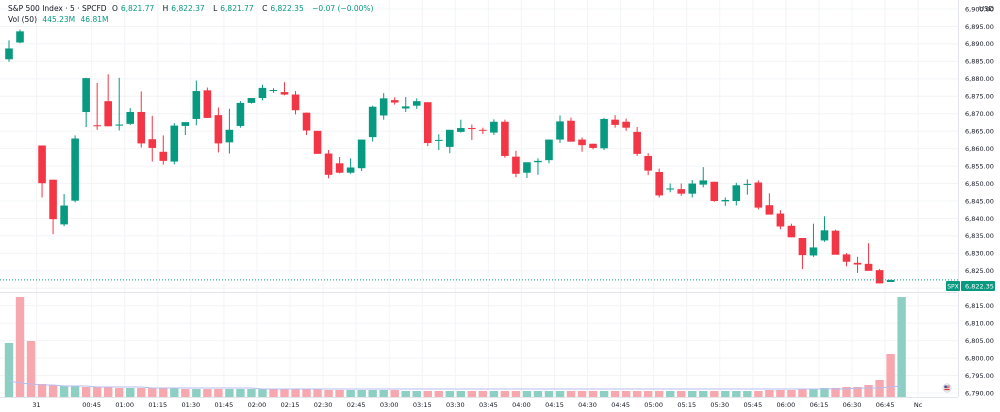 The width and height of the screenshot is (1000, 412). I want to click on x-tick-label: 01:00, so click(124, 405).